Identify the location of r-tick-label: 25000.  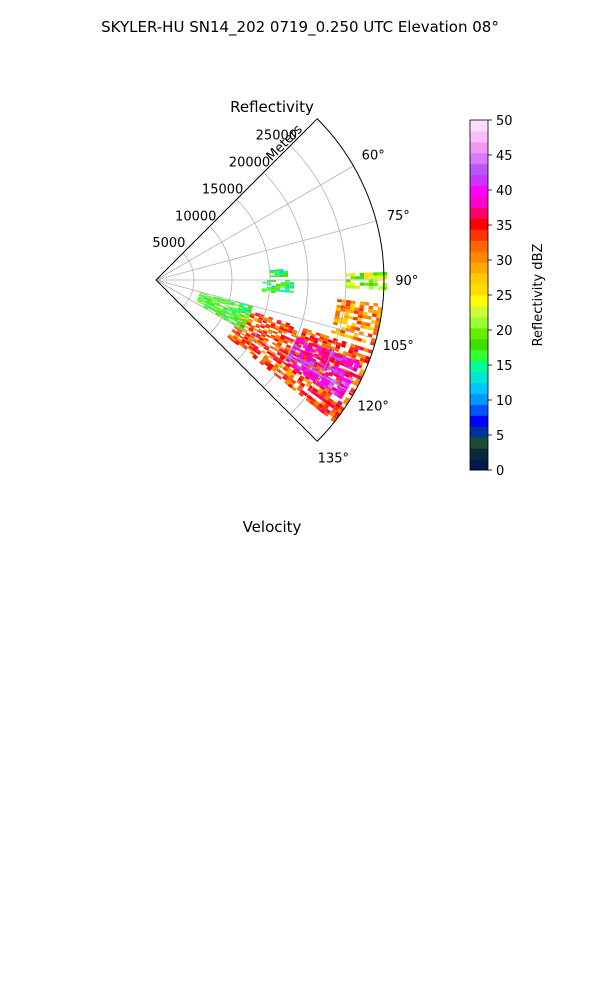
(276, 136).